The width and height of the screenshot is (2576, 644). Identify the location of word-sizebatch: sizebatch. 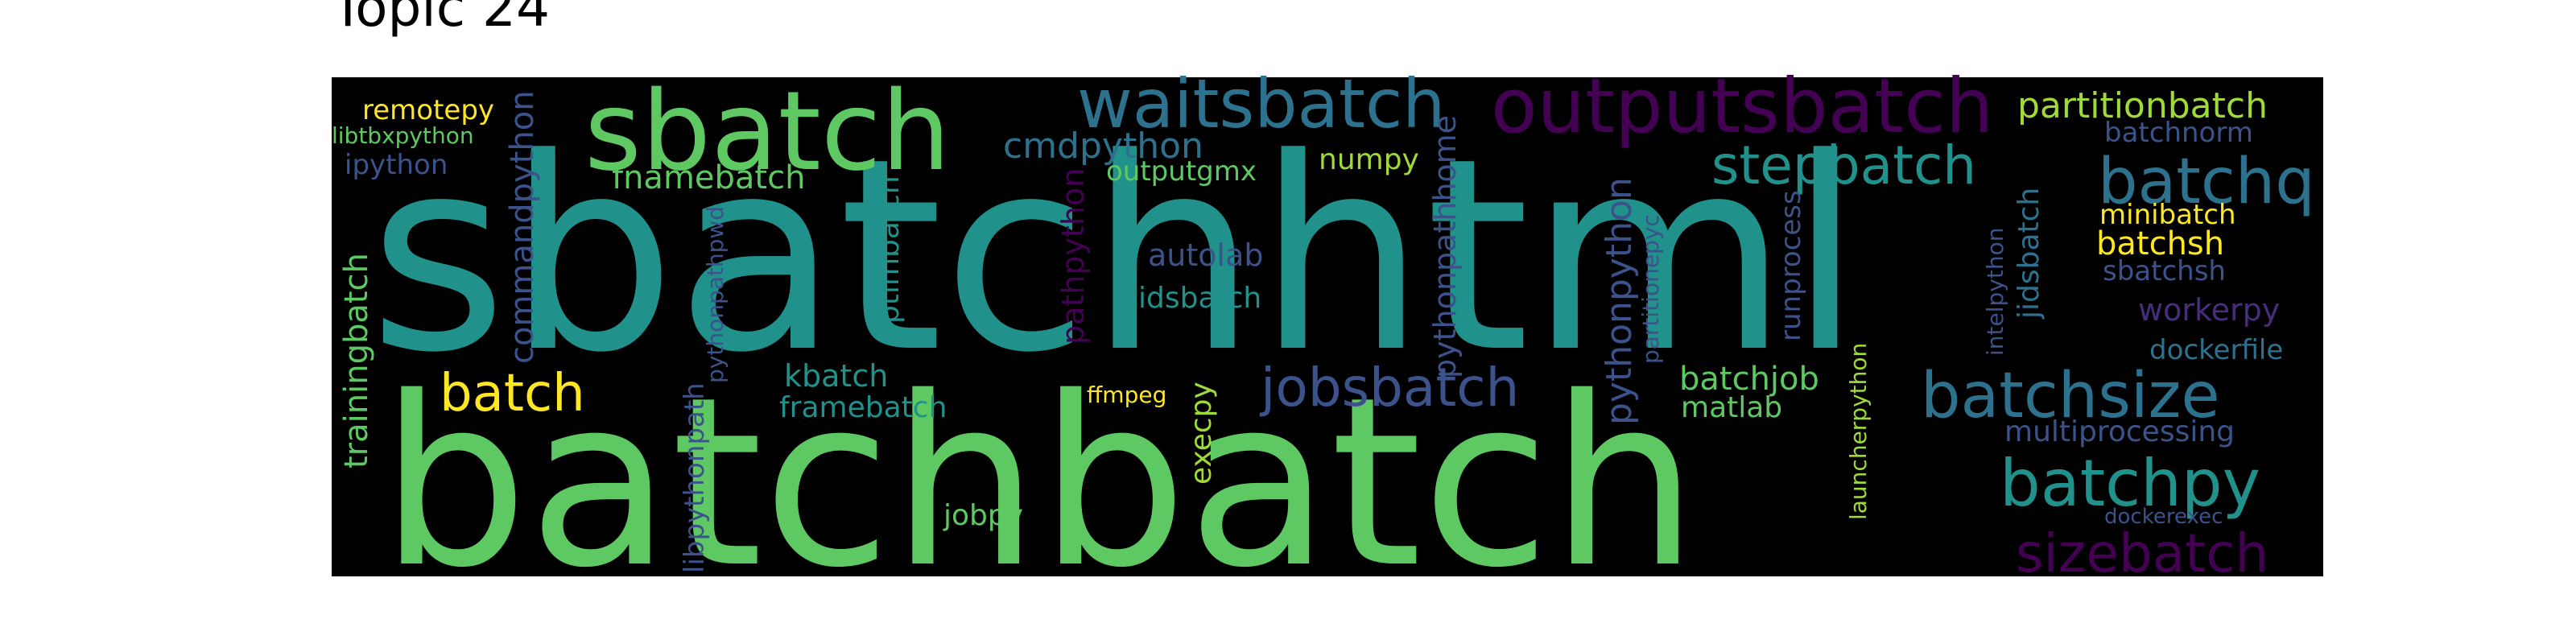
(2142, 553).